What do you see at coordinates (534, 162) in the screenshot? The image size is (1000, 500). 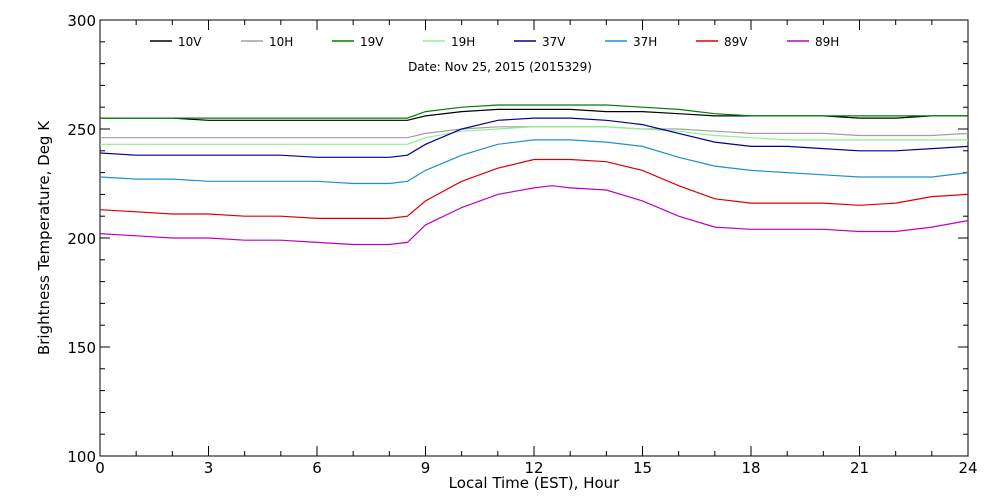 I see `series-line-37h` at bounding box center [534, 162].